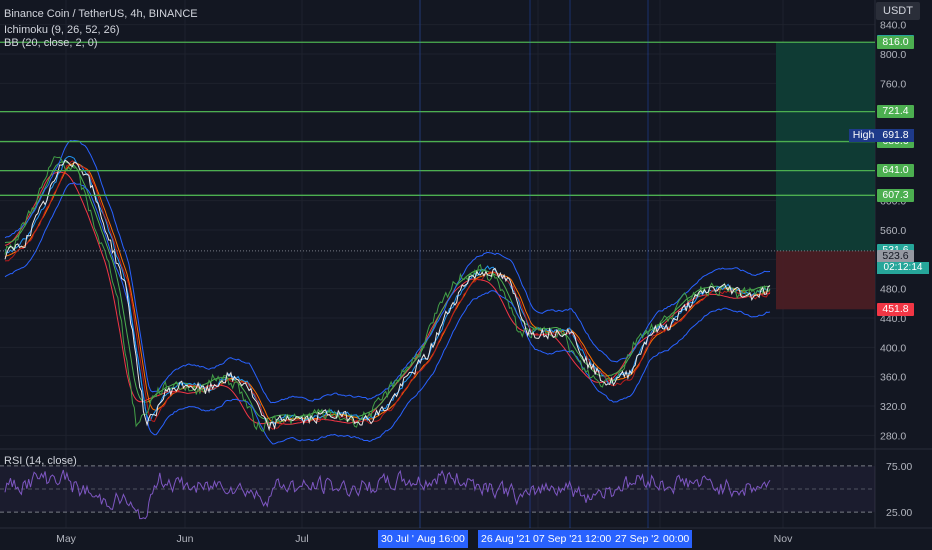  What do you see at coordinates (903, 268) in the screenshot?
I see `candle-countdown: 02:12:14` at bounding box center [903, 268].